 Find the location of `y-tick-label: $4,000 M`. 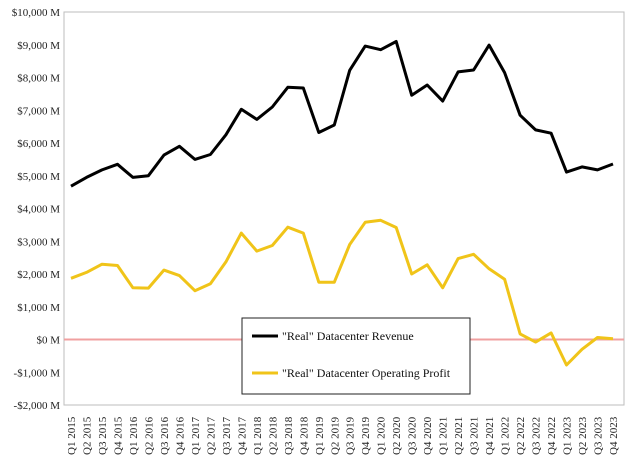

y-tick-label: $4,000 M is located at coordinates (38, 210).